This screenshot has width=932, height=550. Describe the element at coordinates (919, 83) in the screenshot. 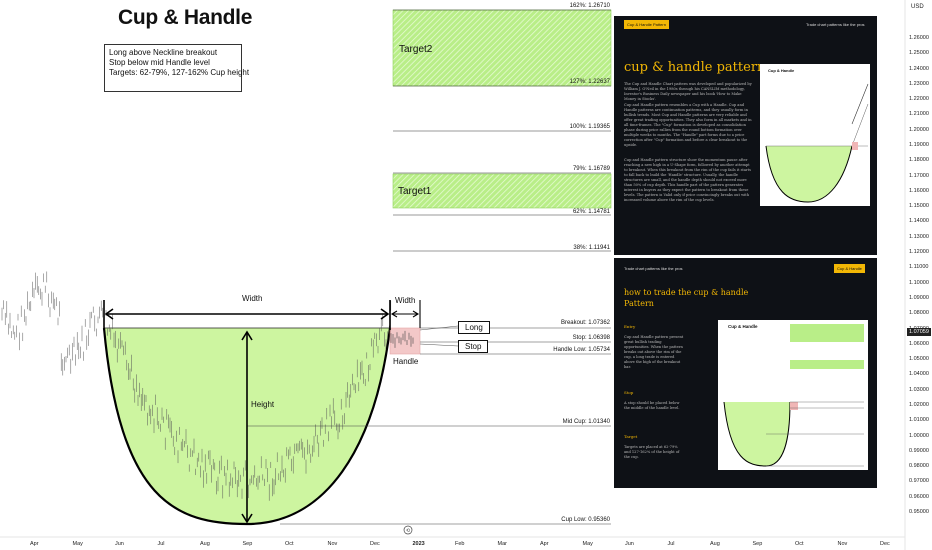

I see `price-tick: 1.23000` at that location.